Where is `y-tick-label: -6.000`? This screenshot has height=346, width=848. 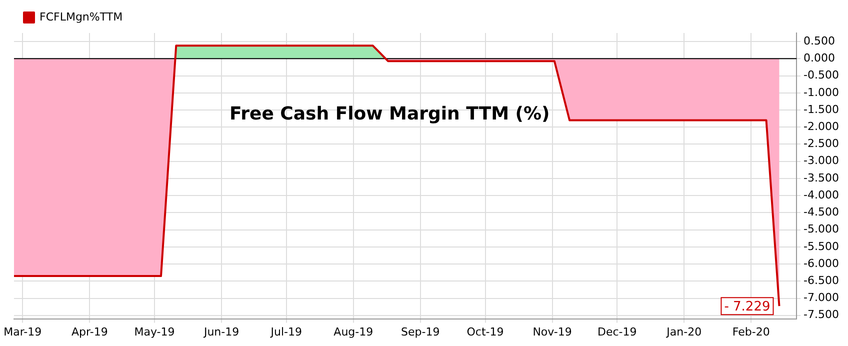
y-tick-label: -6.000 is located at coordinates (822, 263).